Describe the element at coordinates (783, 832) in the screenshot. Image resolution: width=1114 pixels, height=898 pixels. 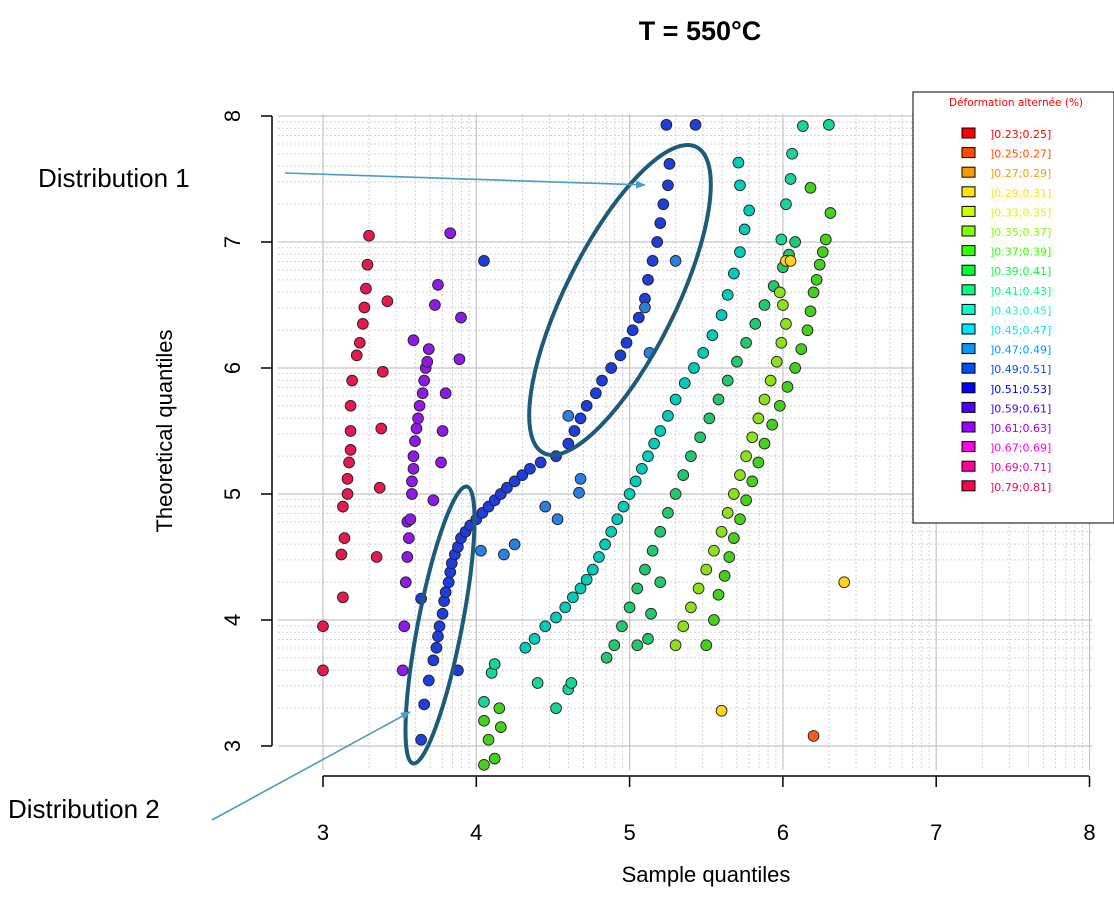
I see `x-tick-label: 6` at that location.